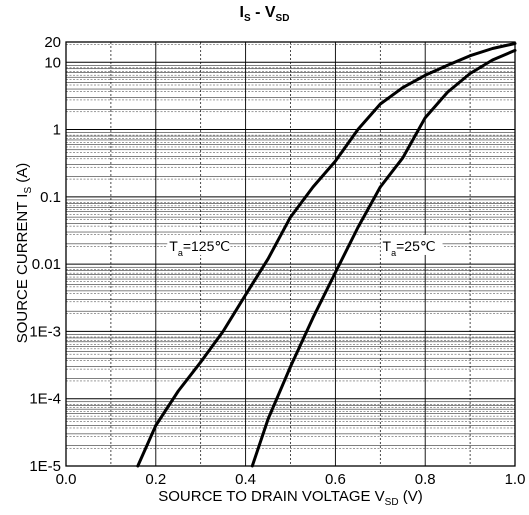 This screenshot has height=515, width=529. What do you see at coordinates (45, 466) in the screenshot?
I see `y-tick-label: 1E-5` at bounding box center [45, 466].